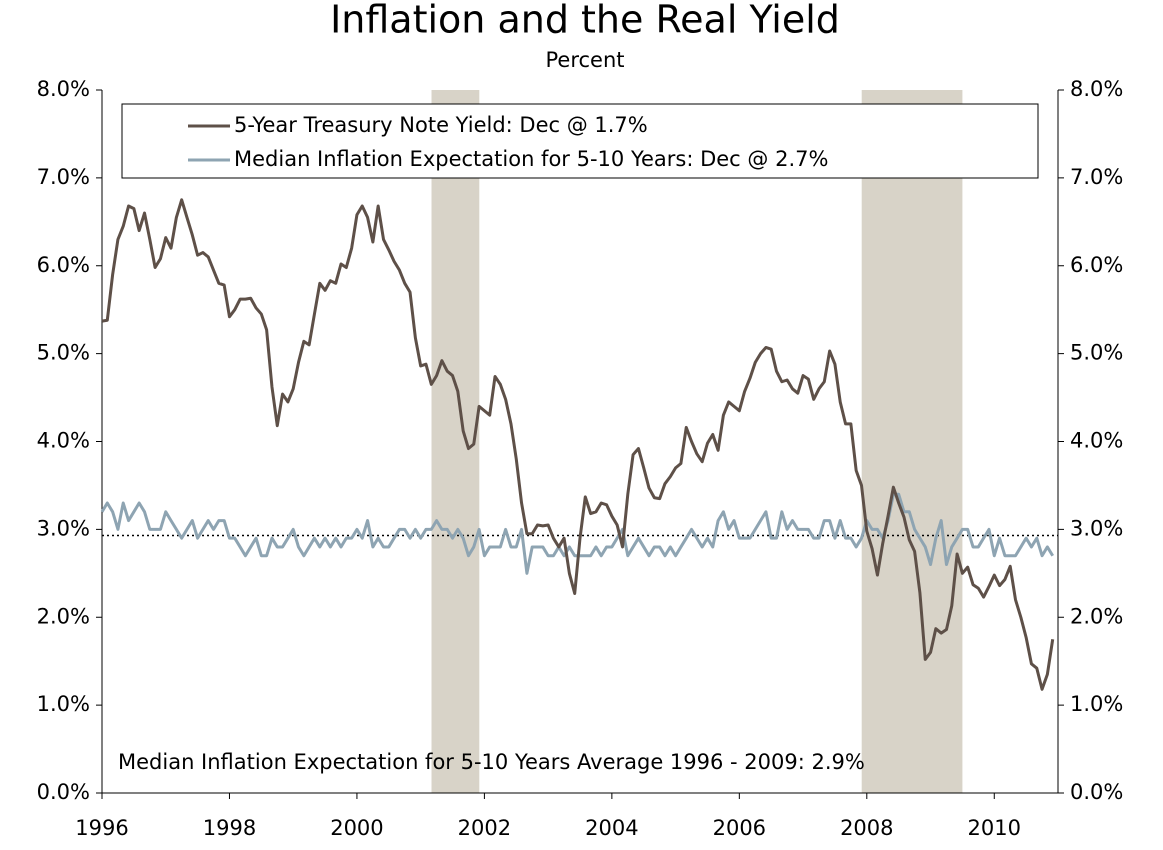 Image resolution: width=1163 pixels, height=850 pixels. What do you see at coordinates (63, 441) in the screenshot?
I see `y-tick-label: 4.0%` at bounding box center [63, 441].